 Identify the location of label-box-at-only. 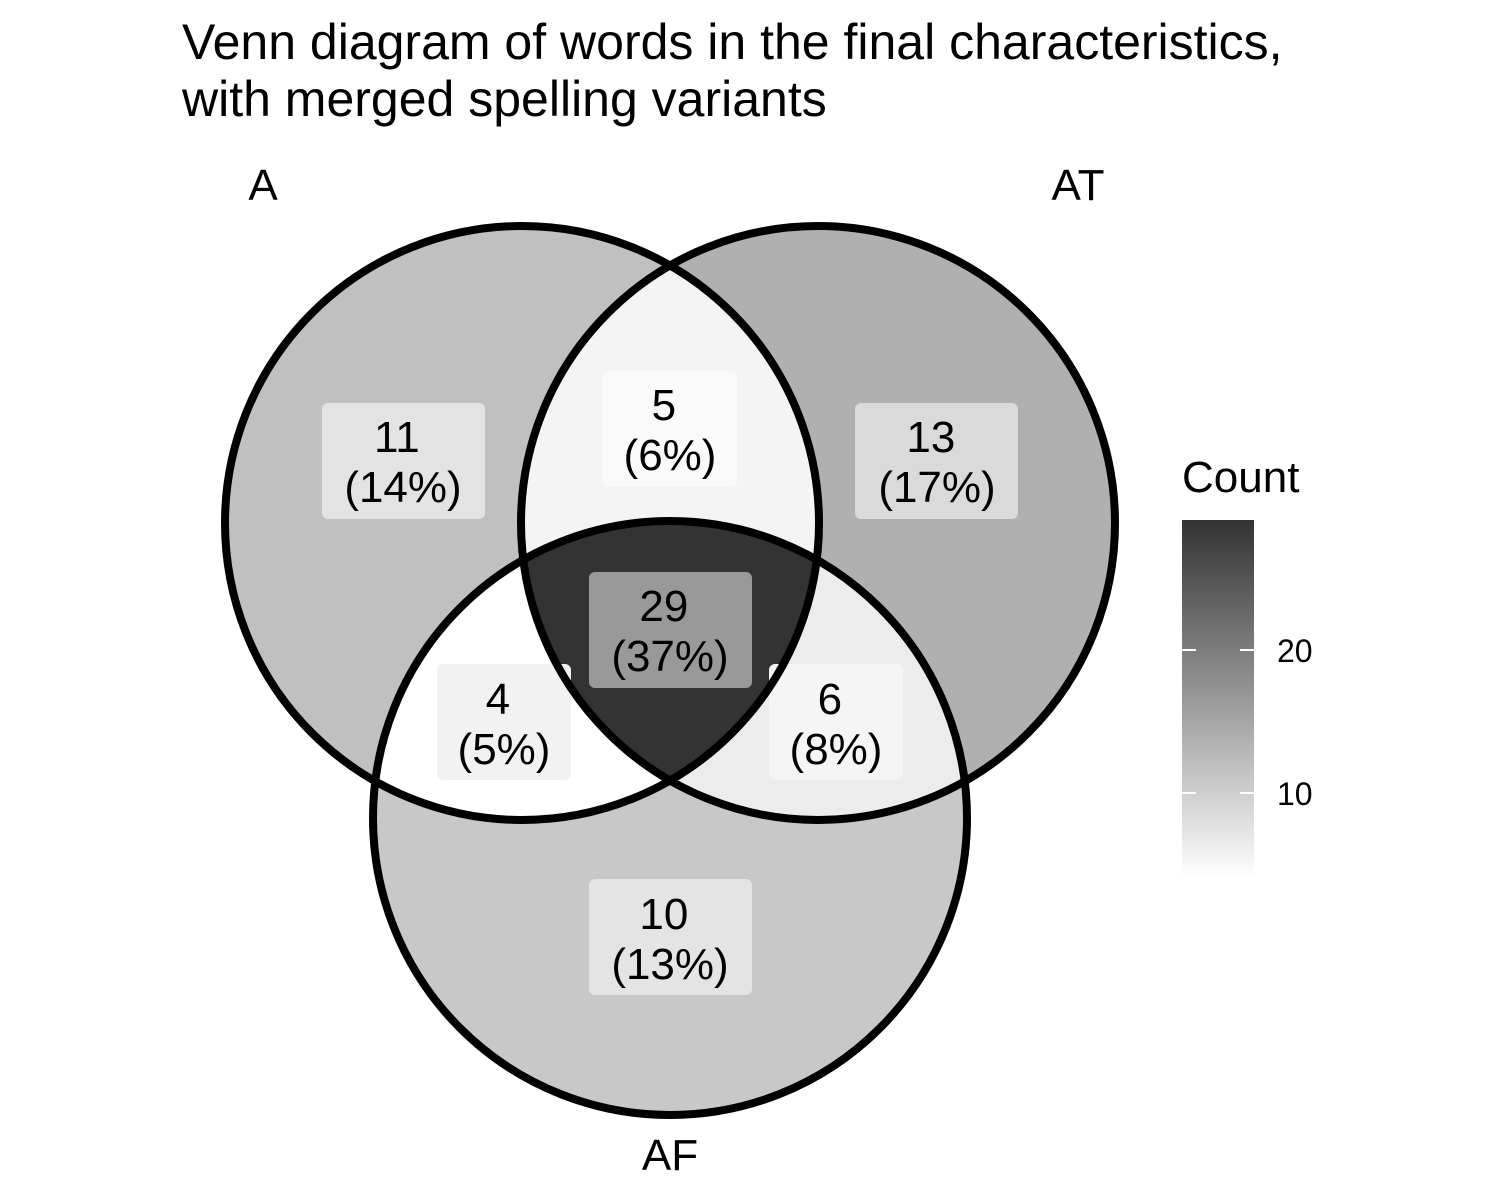
(936, 461).